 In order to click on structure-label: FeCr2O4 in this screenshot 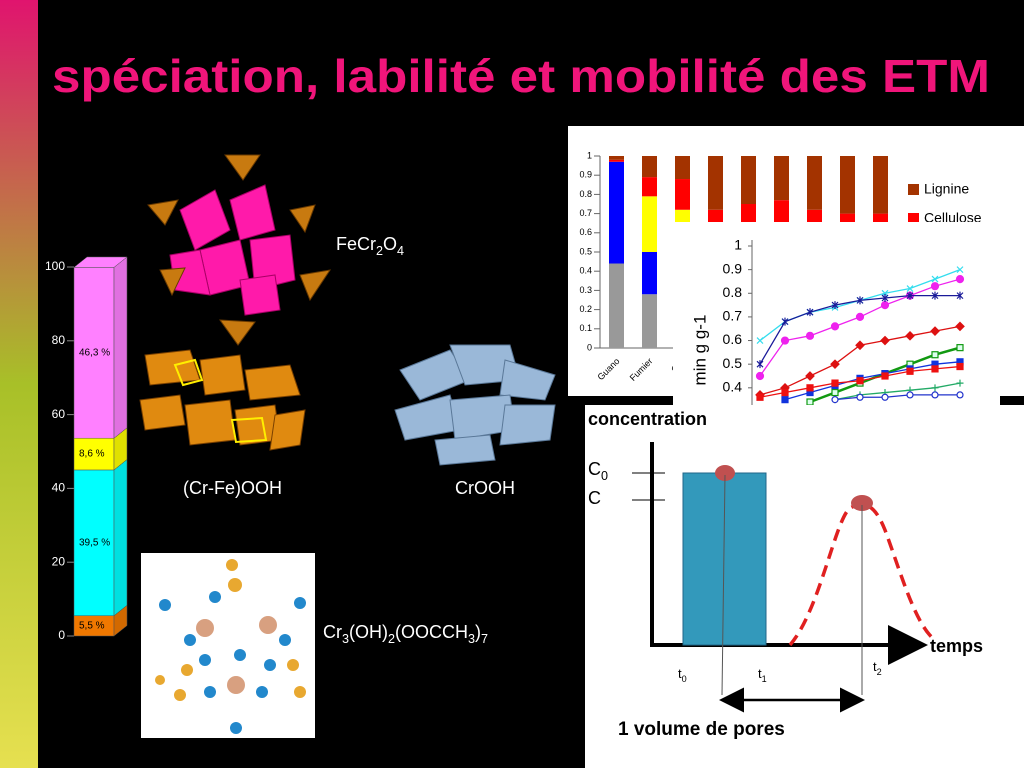, I will do `click(370, 246)`.